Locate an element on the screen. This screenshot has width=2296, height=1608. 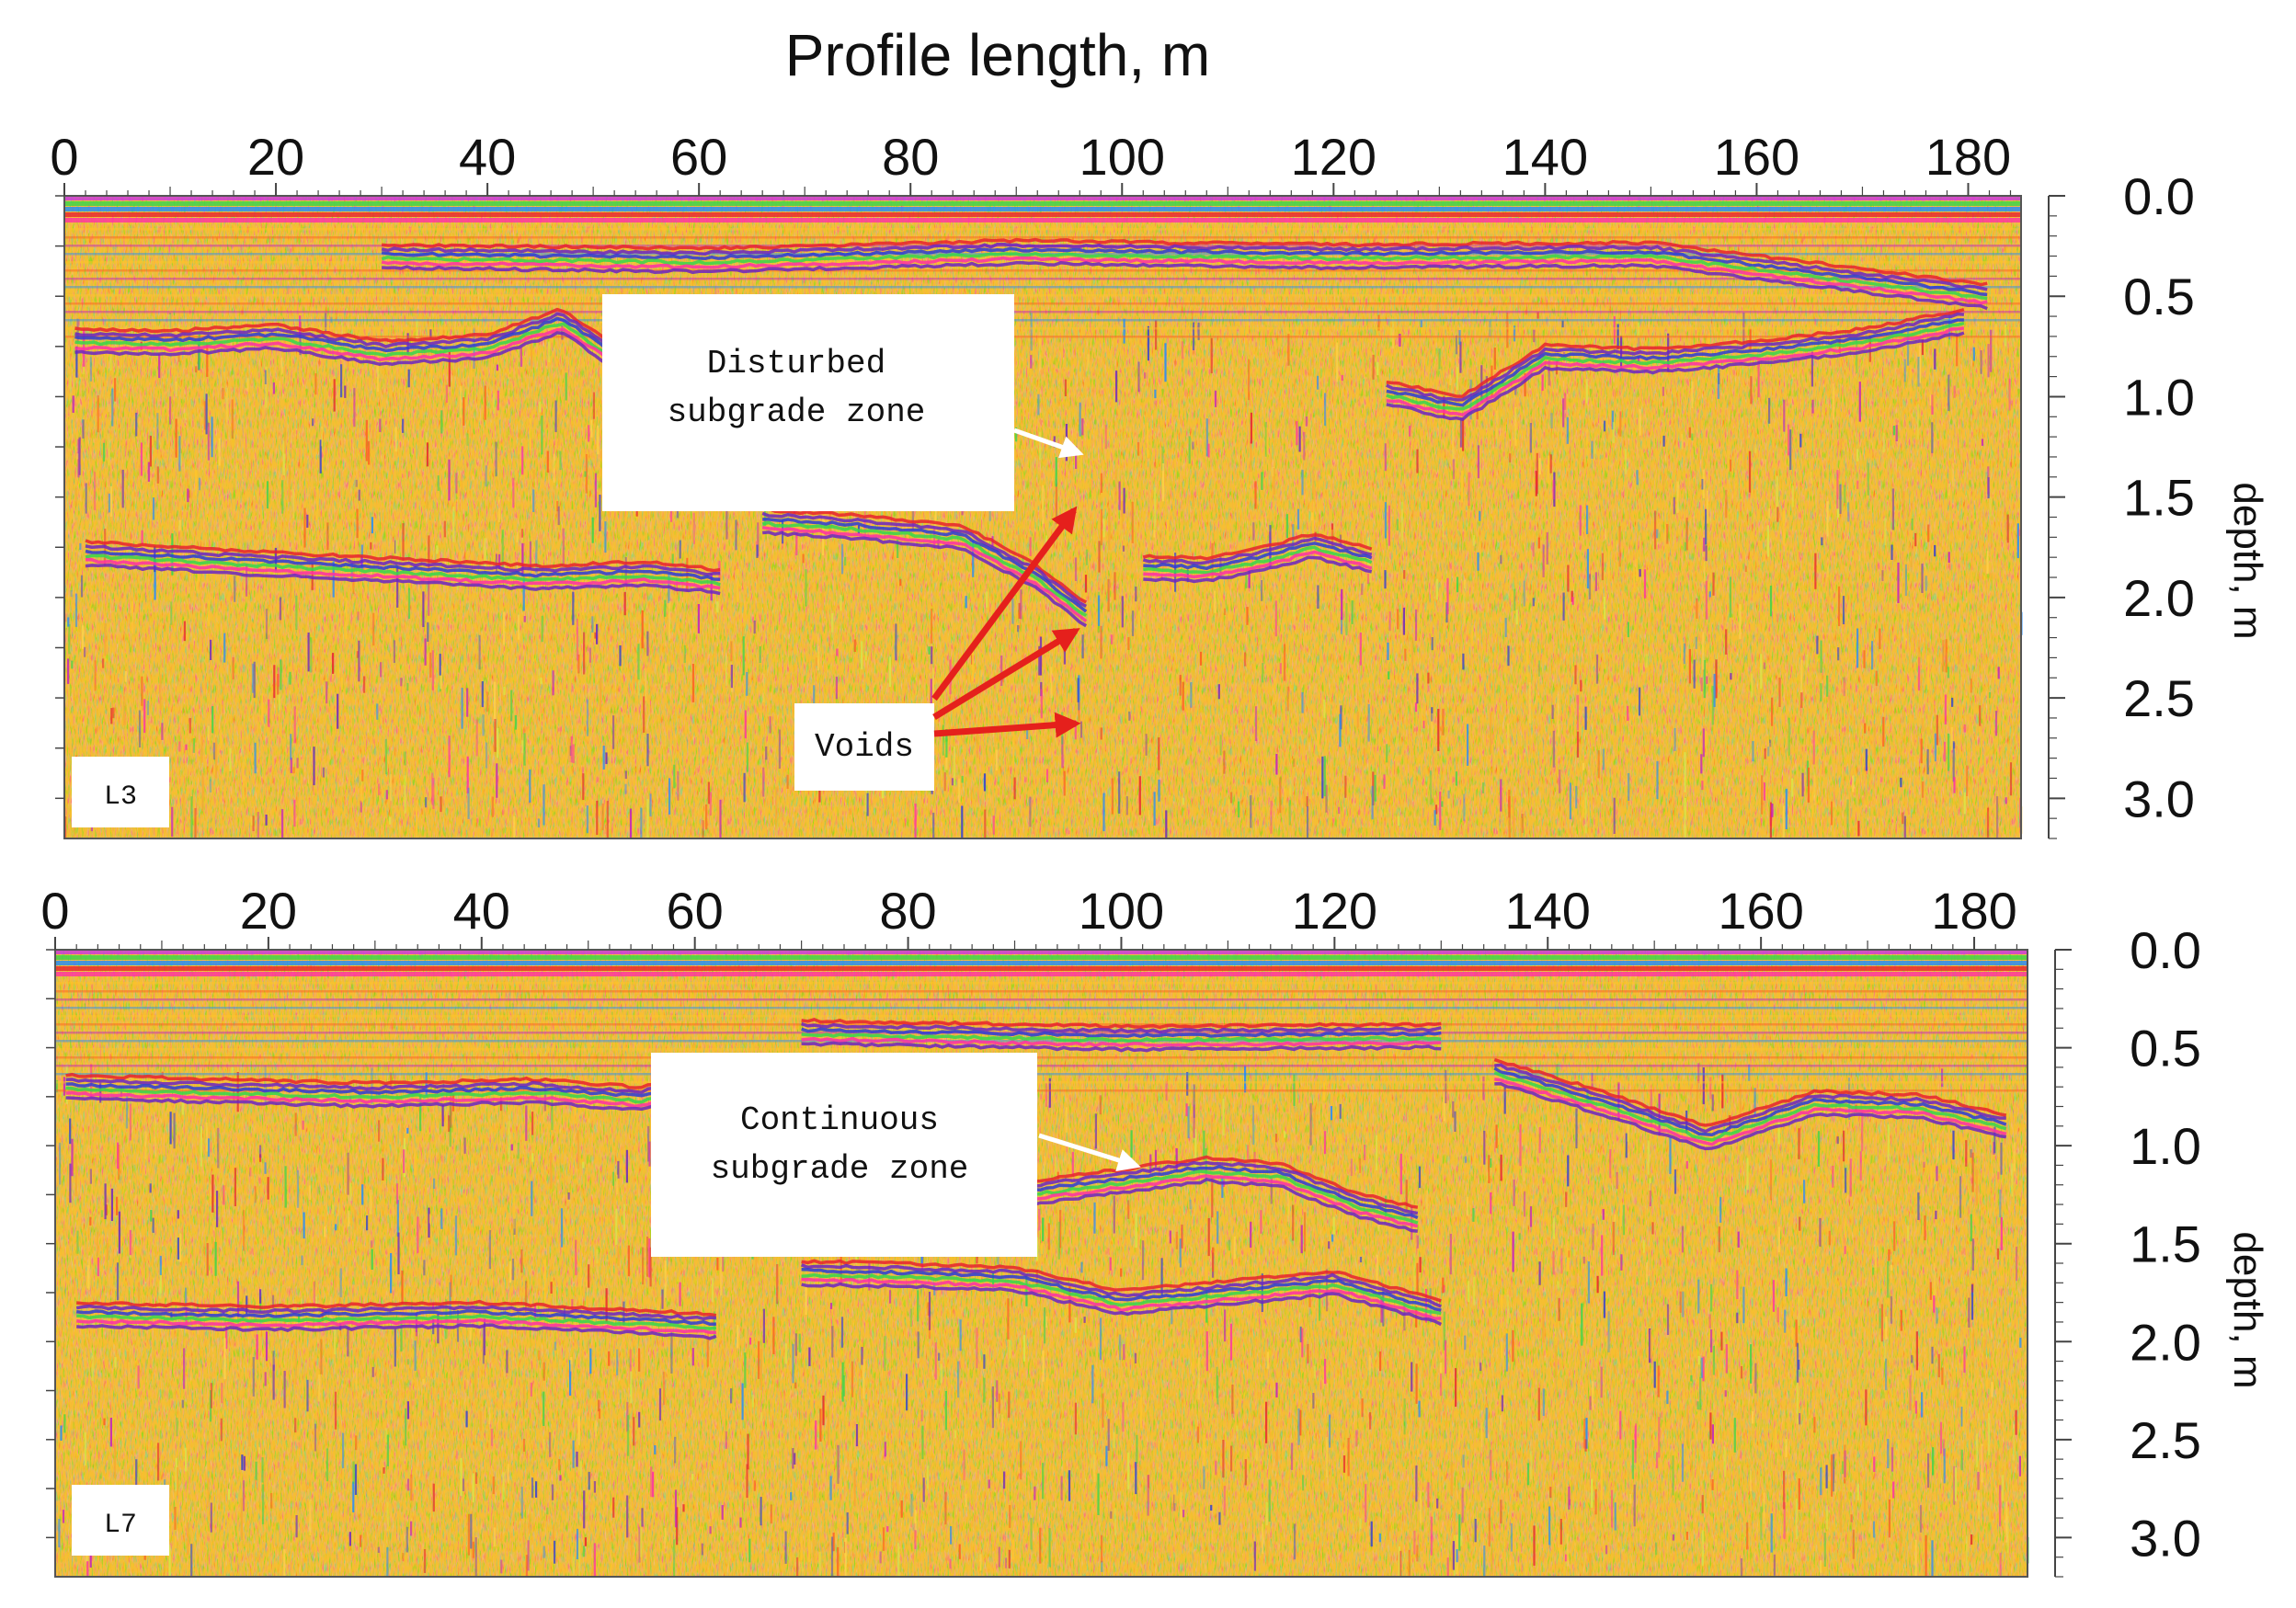
annotation-continuous-line-1: Continuous is located at coordinates (839, 1120).